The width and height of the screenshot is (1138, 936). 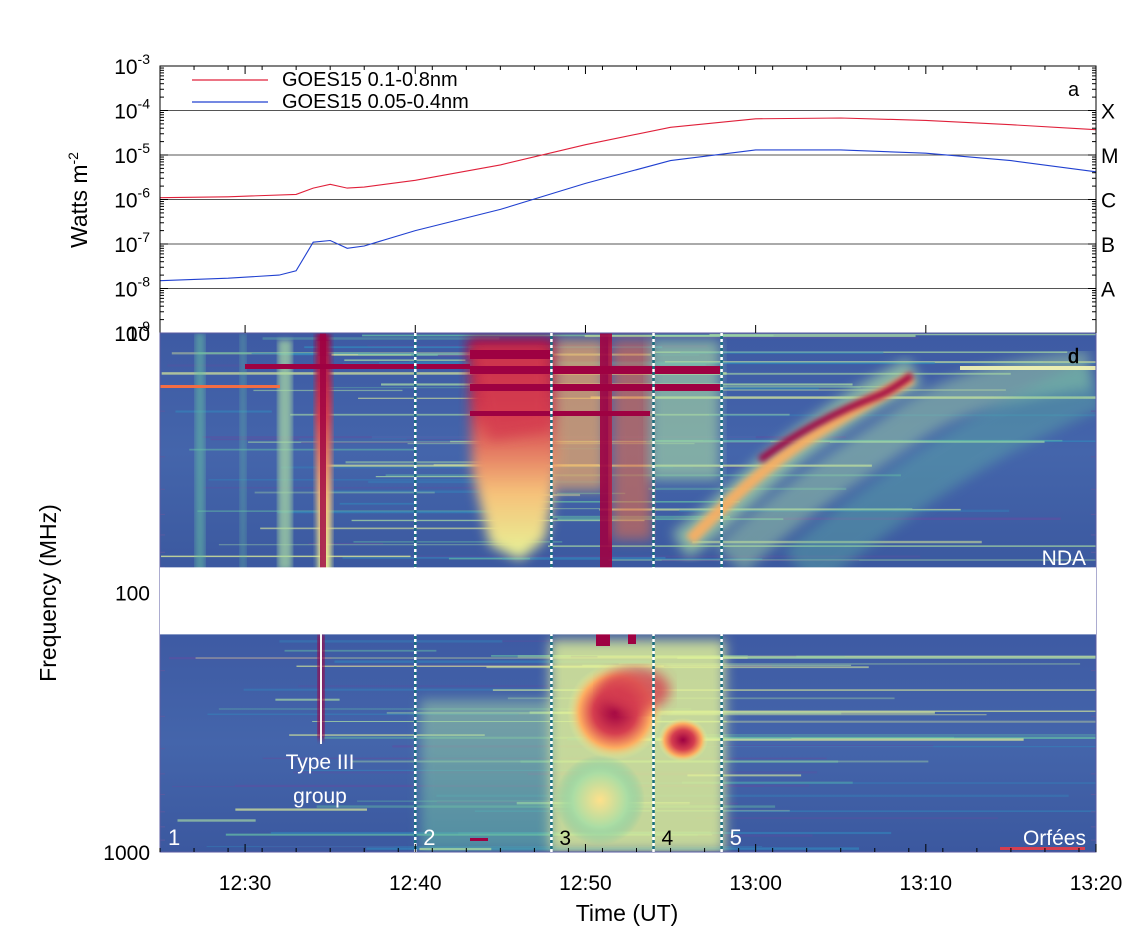 I want to click on freq-tick-label-1: 100, so click(x=132, y=594).